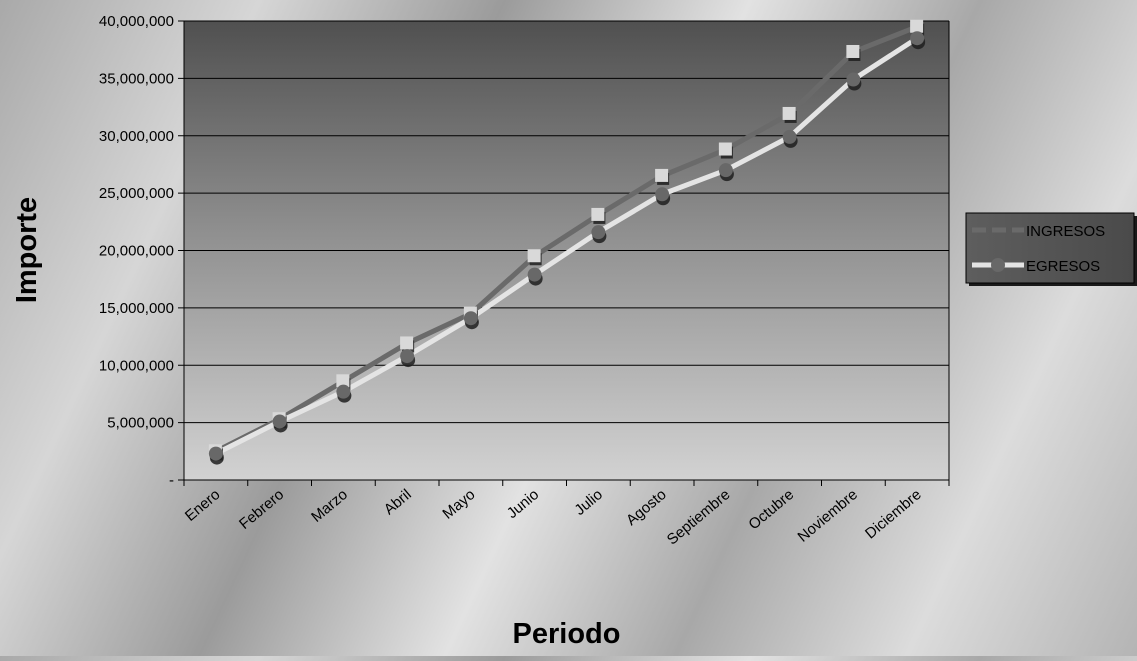  What do you see at coordinates (827, 516) in the screenshot?
I see `x-tick-label: Noviembre` at bounding box center [827, 516].